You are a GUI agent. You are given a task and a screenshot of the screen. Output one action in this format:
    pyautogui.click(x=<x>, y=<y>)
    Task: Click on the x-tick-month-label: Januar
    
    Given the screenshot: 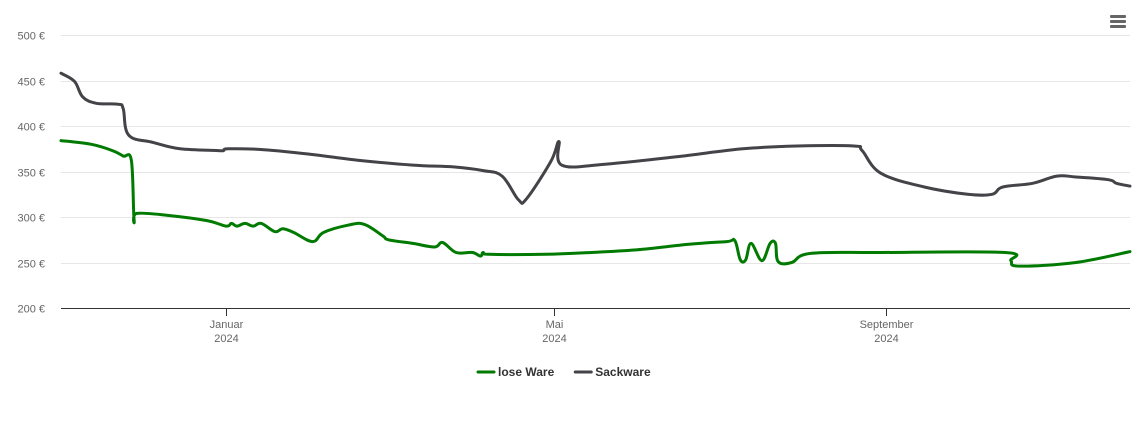 What is the action you would take?
    pyautogui.click(x=227, y=325)
    